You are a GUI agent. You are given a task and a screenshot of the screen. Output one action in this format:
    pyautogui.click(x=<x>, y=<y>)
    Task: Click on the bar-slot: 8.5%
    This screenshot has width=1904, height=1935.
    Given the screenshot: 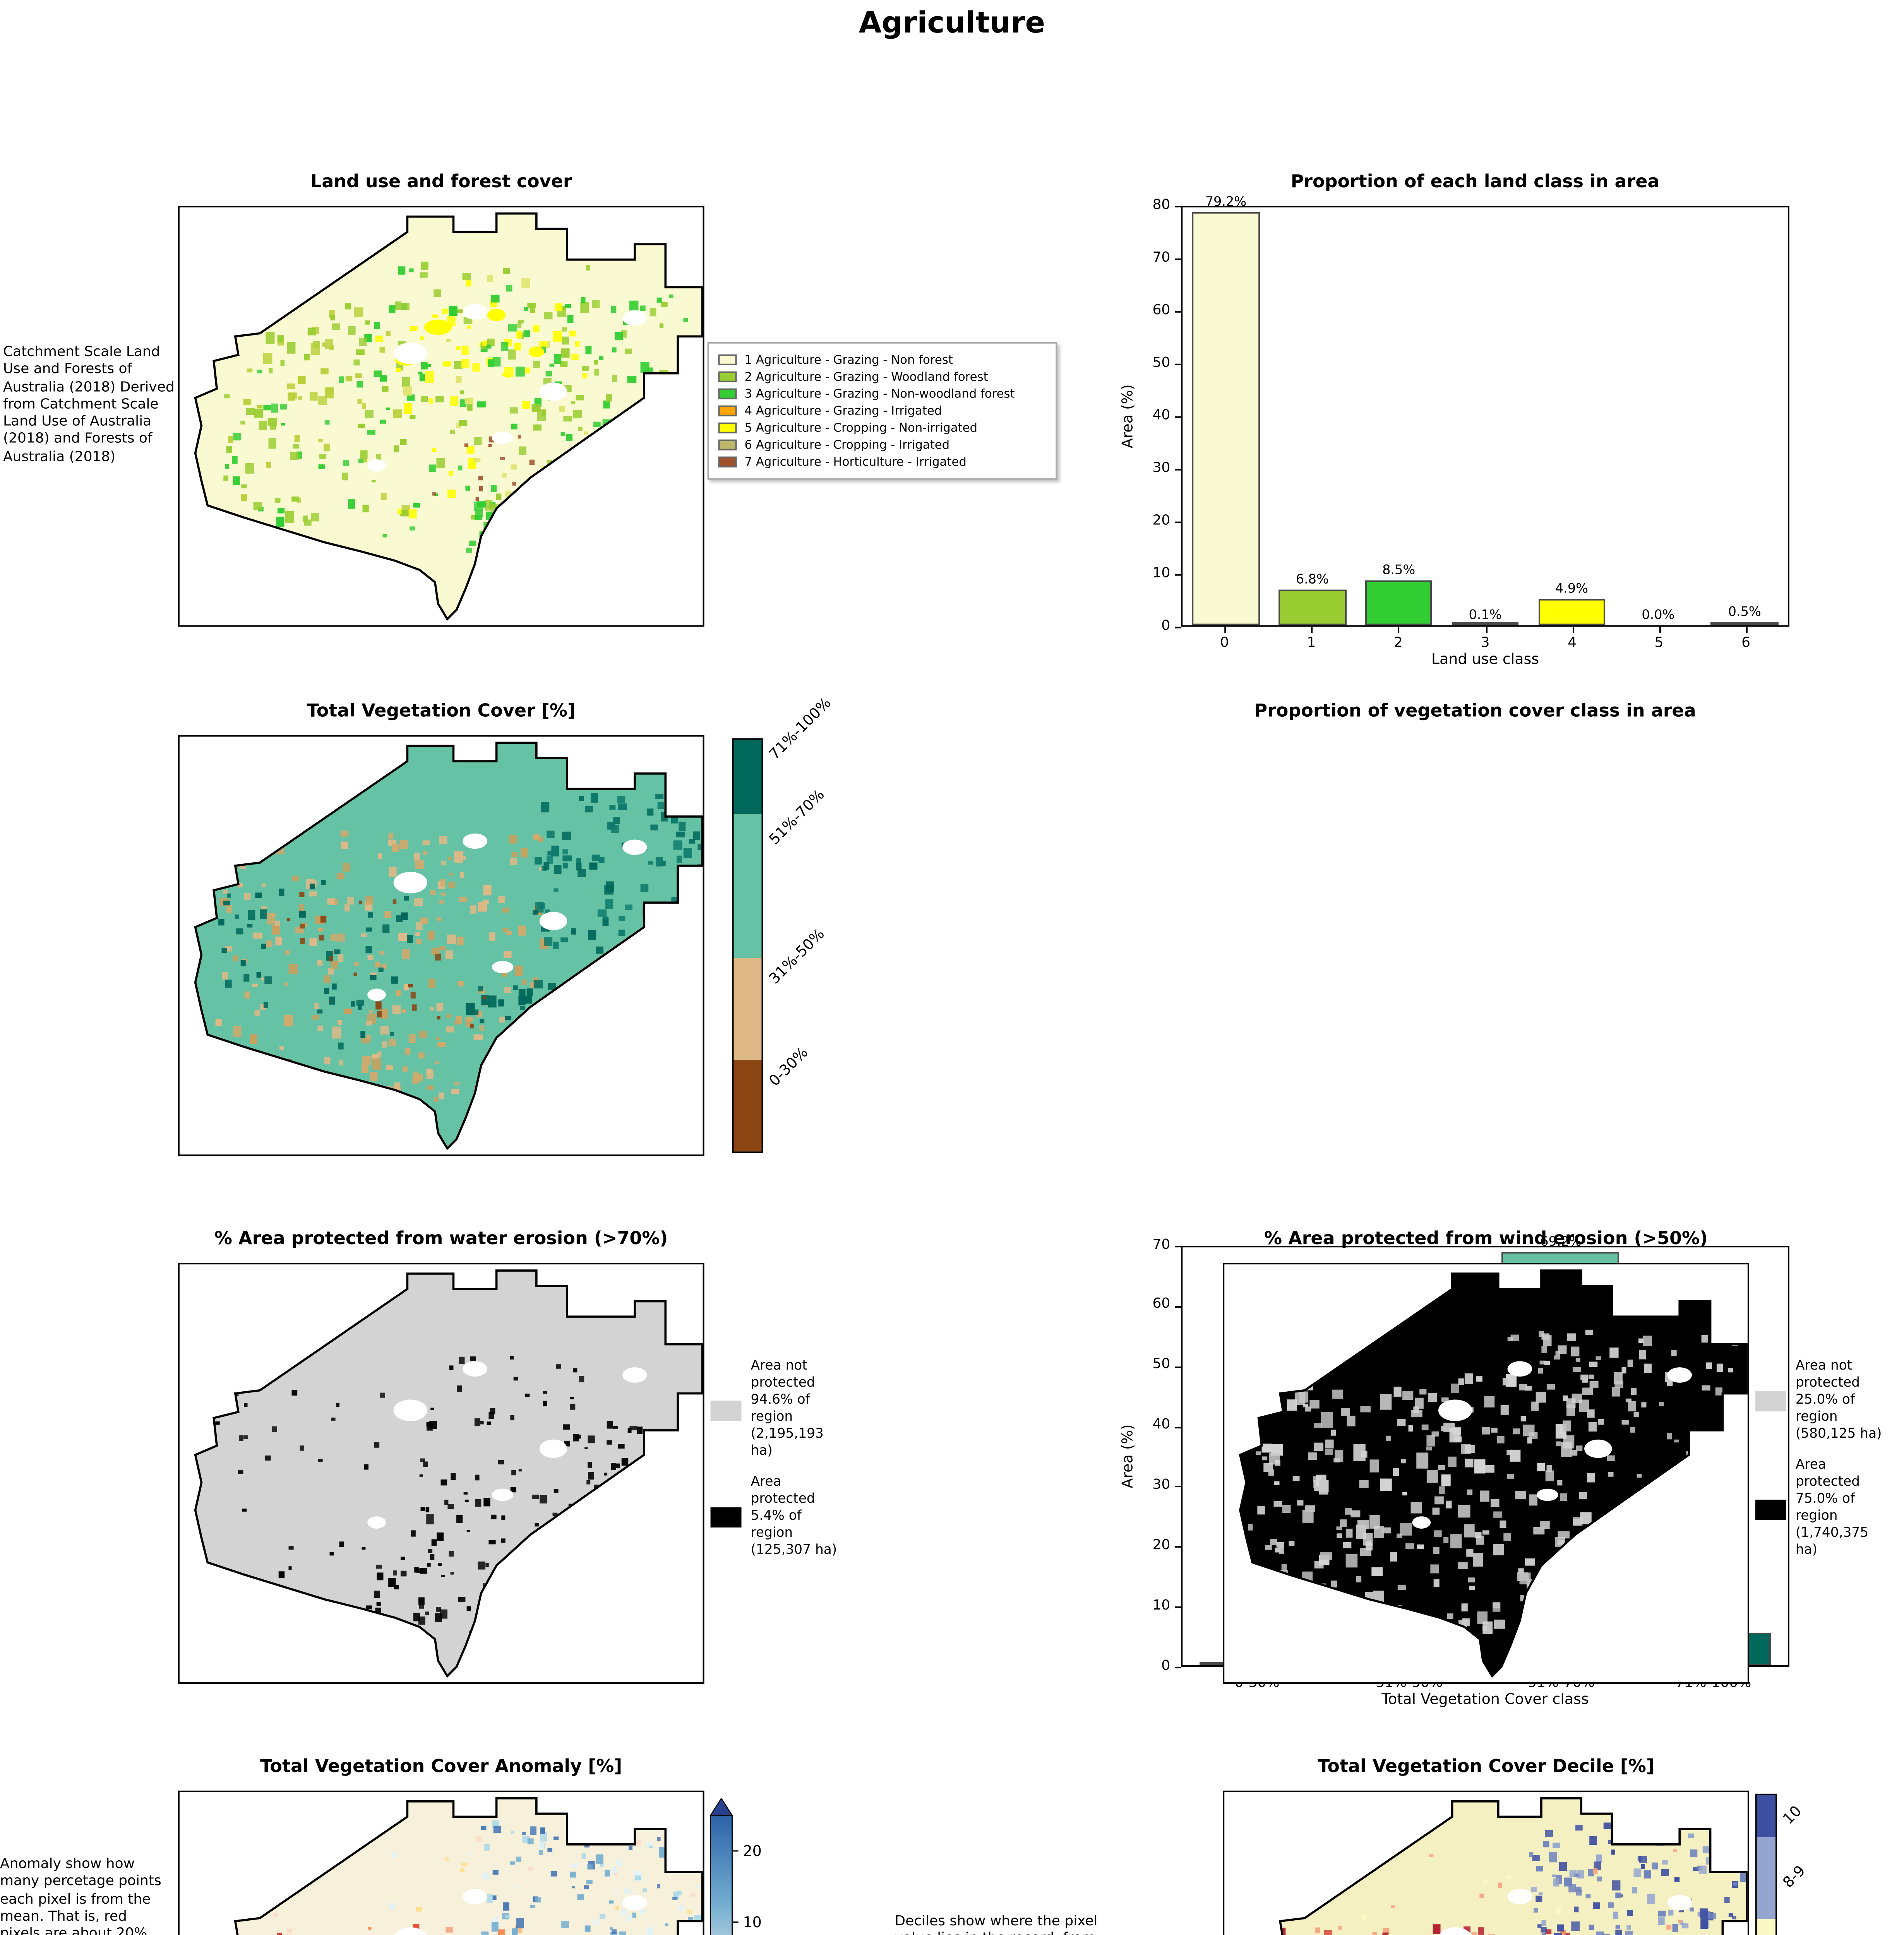 What is the action you would take?
    pyautogui.click(x=1399, y=416)
    